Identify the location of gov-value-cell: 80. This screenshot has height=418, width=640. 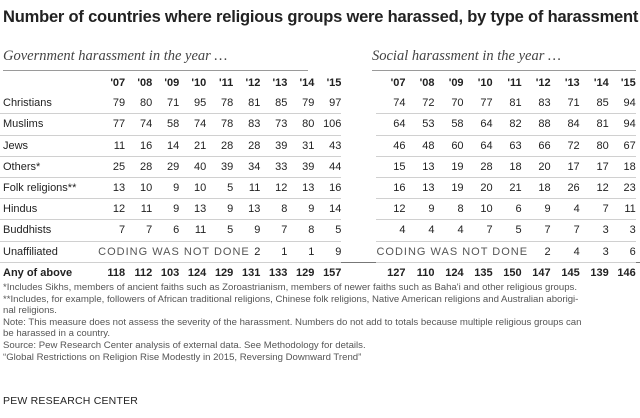
(139, 104).